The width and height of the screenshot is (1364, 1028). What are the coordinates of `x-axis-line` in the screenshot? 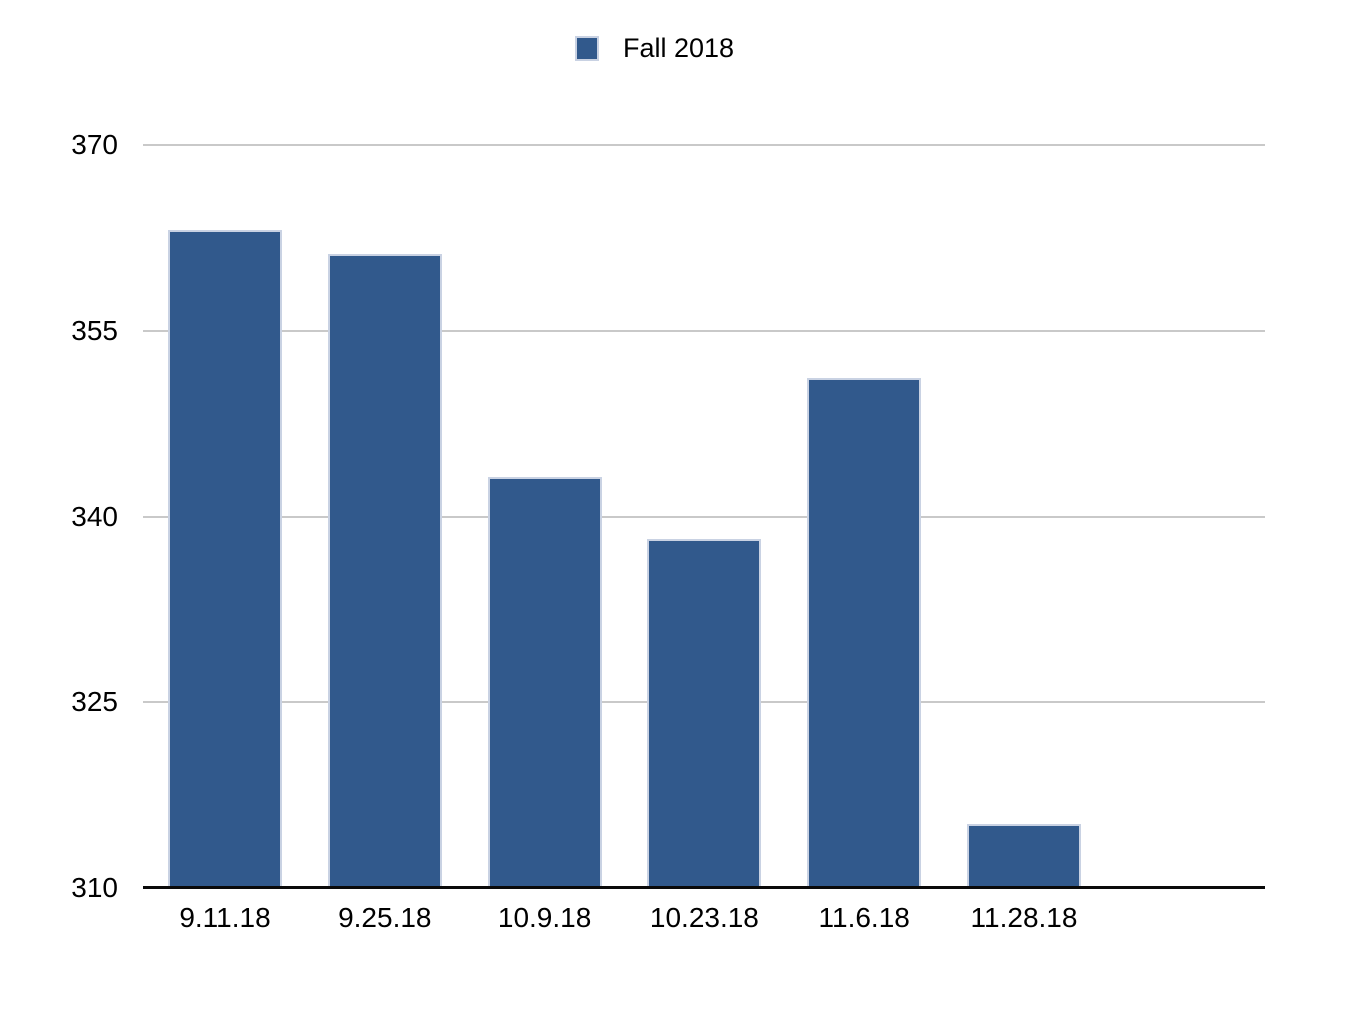 It's located at (704, 887).